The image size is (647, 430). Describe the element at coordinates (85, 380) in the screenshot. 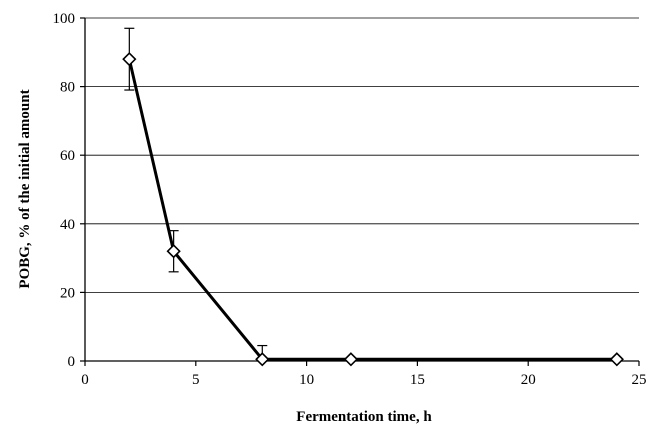

I see `x-tick-label: 0` at that location.